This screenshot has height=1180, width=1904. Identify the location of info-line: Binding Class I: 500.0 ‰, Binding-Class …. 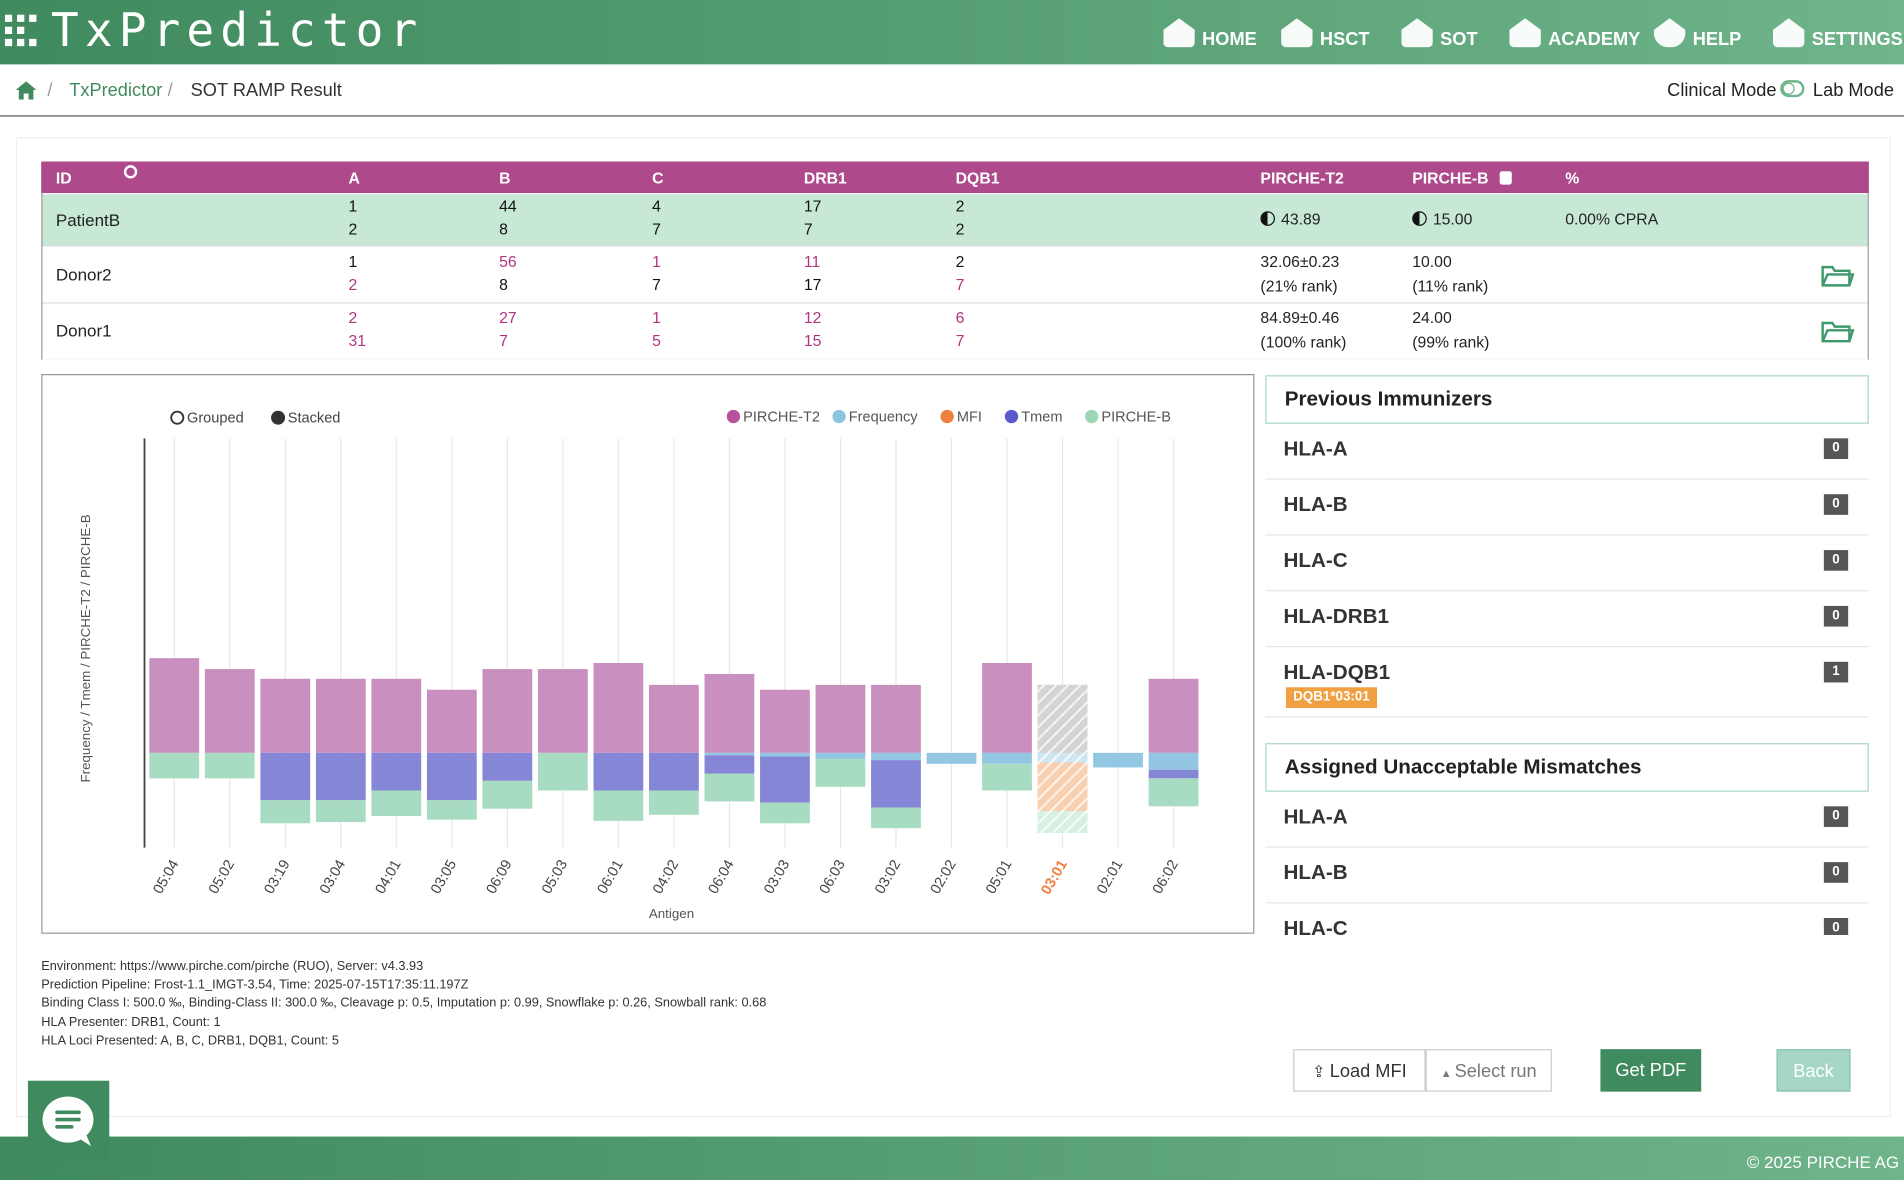
(404, 1003).